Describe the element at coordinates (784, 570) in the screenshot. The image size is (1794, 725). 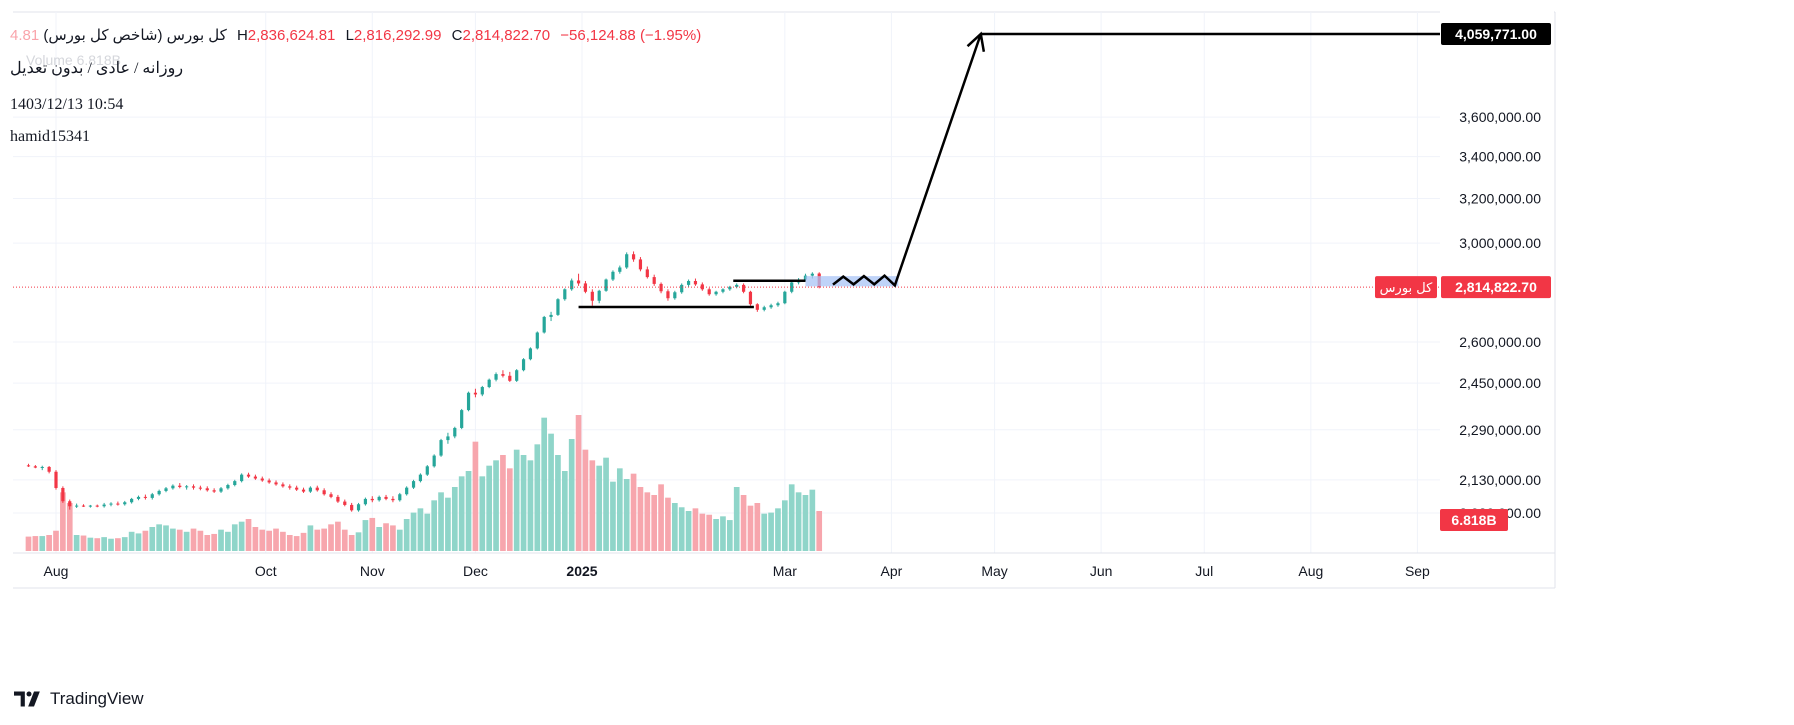
I see `time-axis: Aug Oct Nov Dec 2025 Mar Apr May Jun Jul Aug Sep` at that location.